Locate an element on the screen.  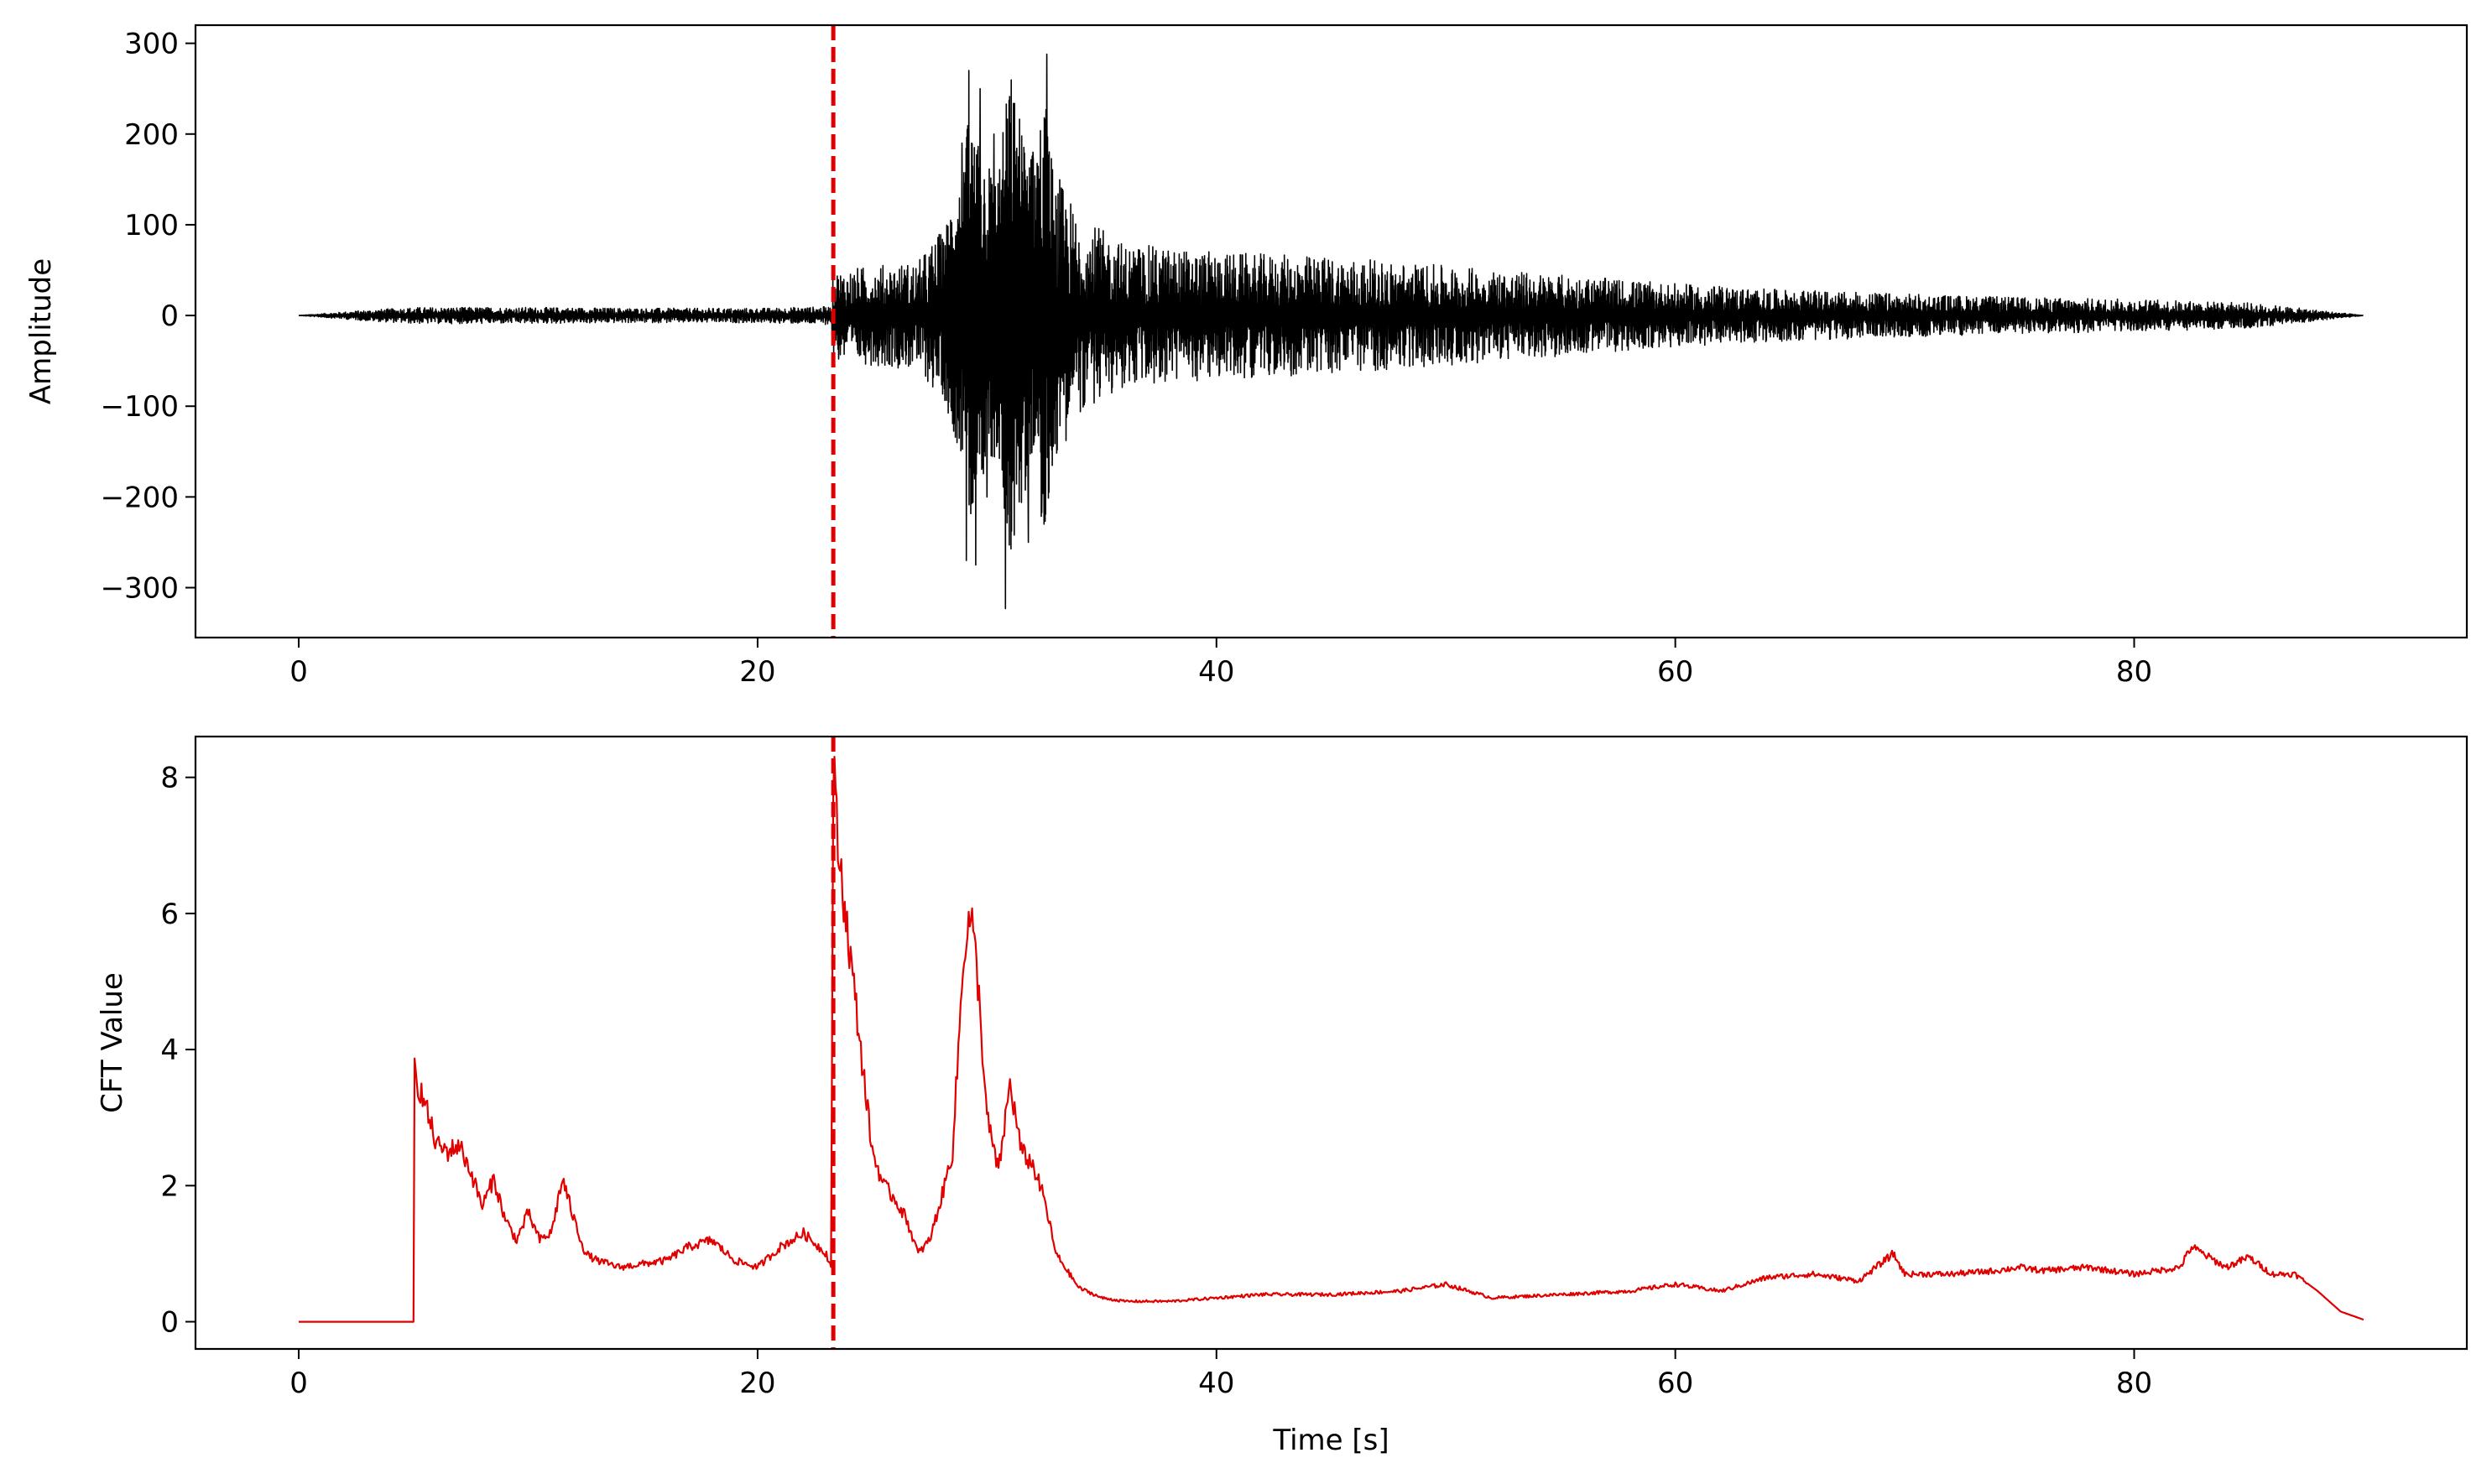
cft-x-axis-label: Time [s] is located at coordinates (1330, 1440).